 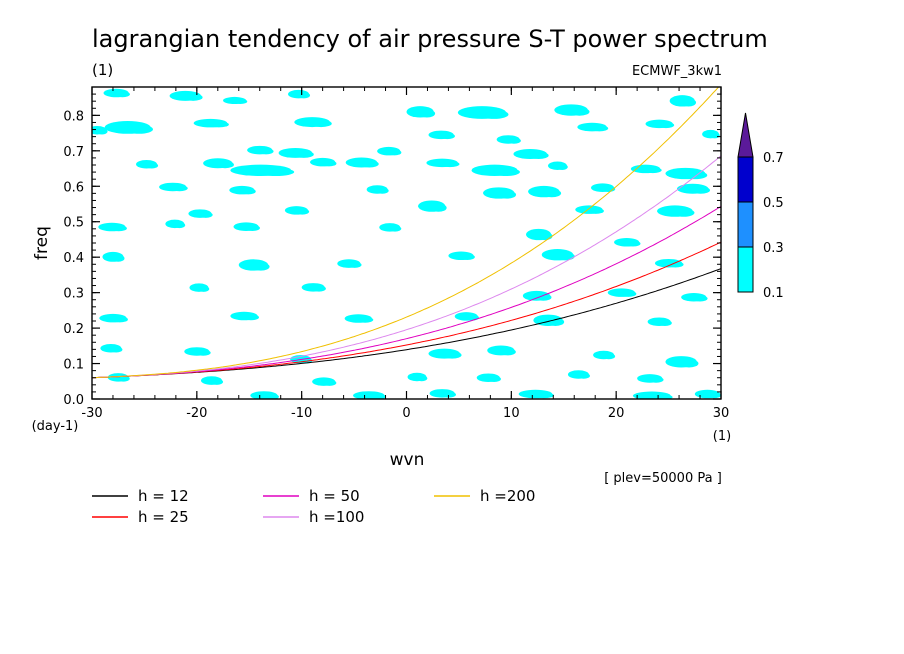 What do you see at coordinates (773, 293) in the screenshot?
I see `colorbar-label: 0.1` at bounding box center [773, 293].